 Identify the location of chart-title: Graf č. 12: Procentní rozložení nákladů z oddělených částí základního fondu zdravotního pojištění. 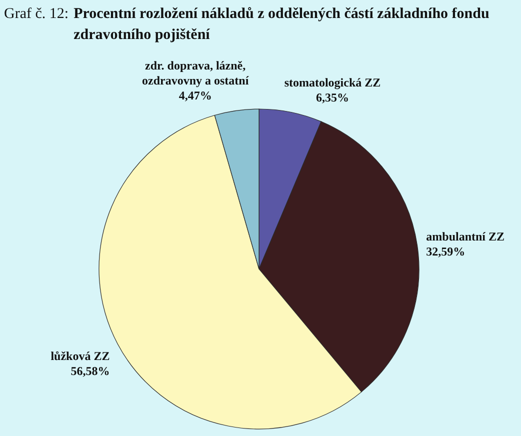
(247, 25).